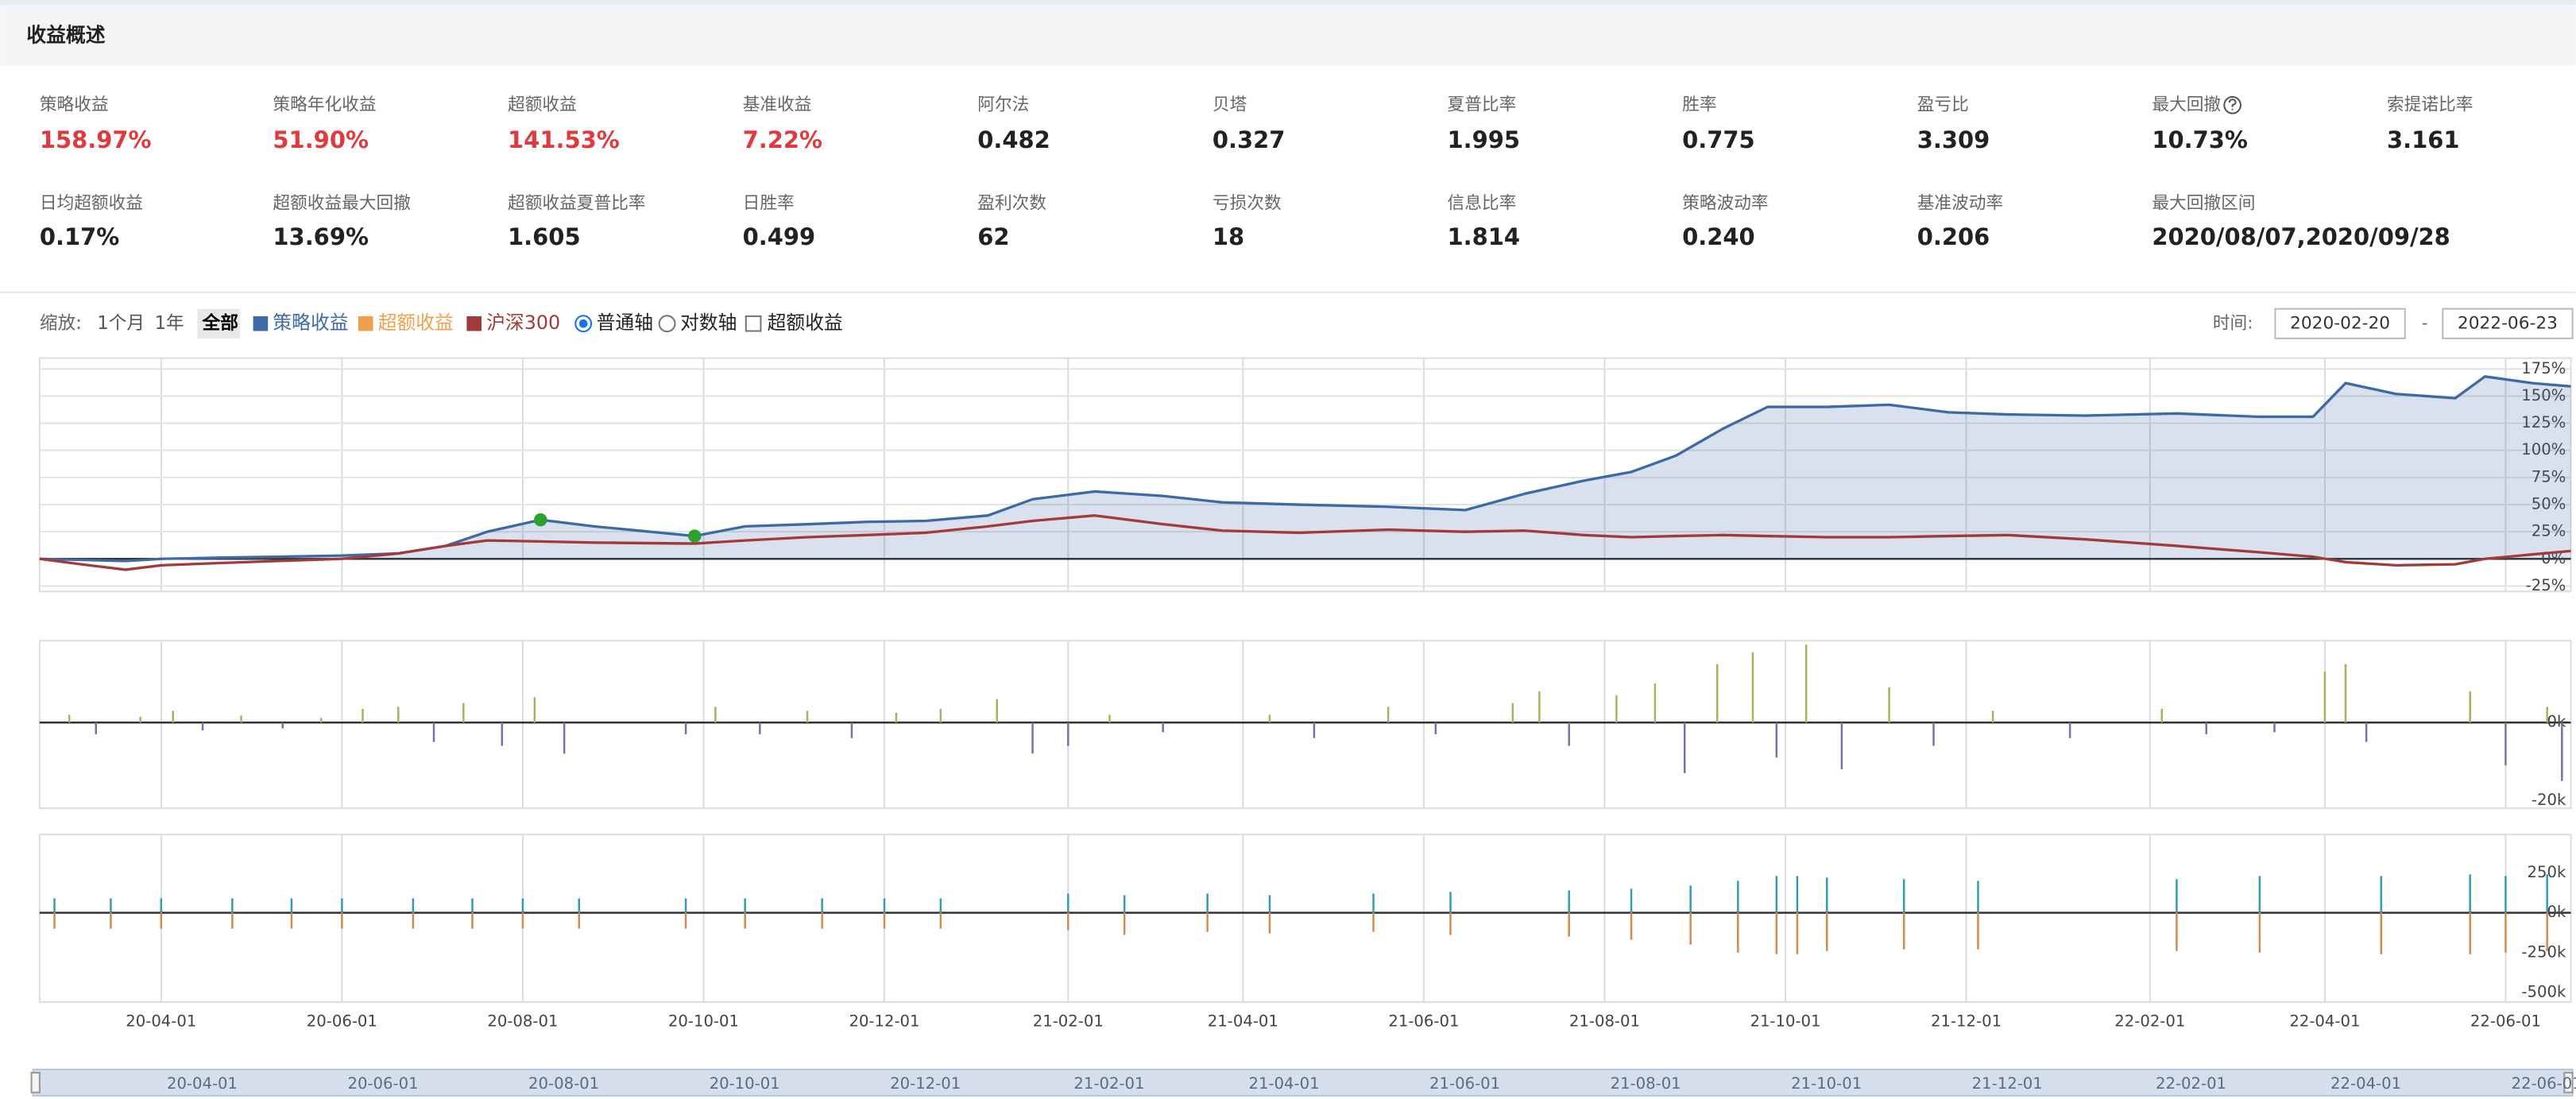  Describe the element at coordinates (65, 34) in the screenshot. I see `header-title: 收益概述` at that location.